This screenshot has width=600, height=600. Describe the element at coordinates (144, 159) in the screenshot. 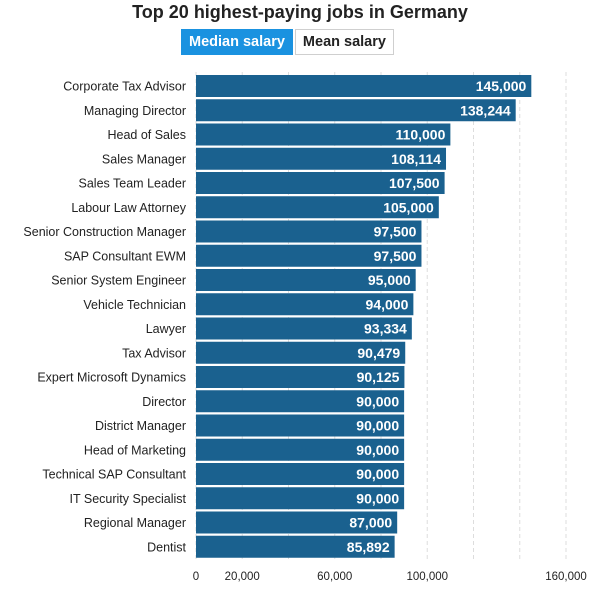

I see `category-label: Sales Manager` at that location.